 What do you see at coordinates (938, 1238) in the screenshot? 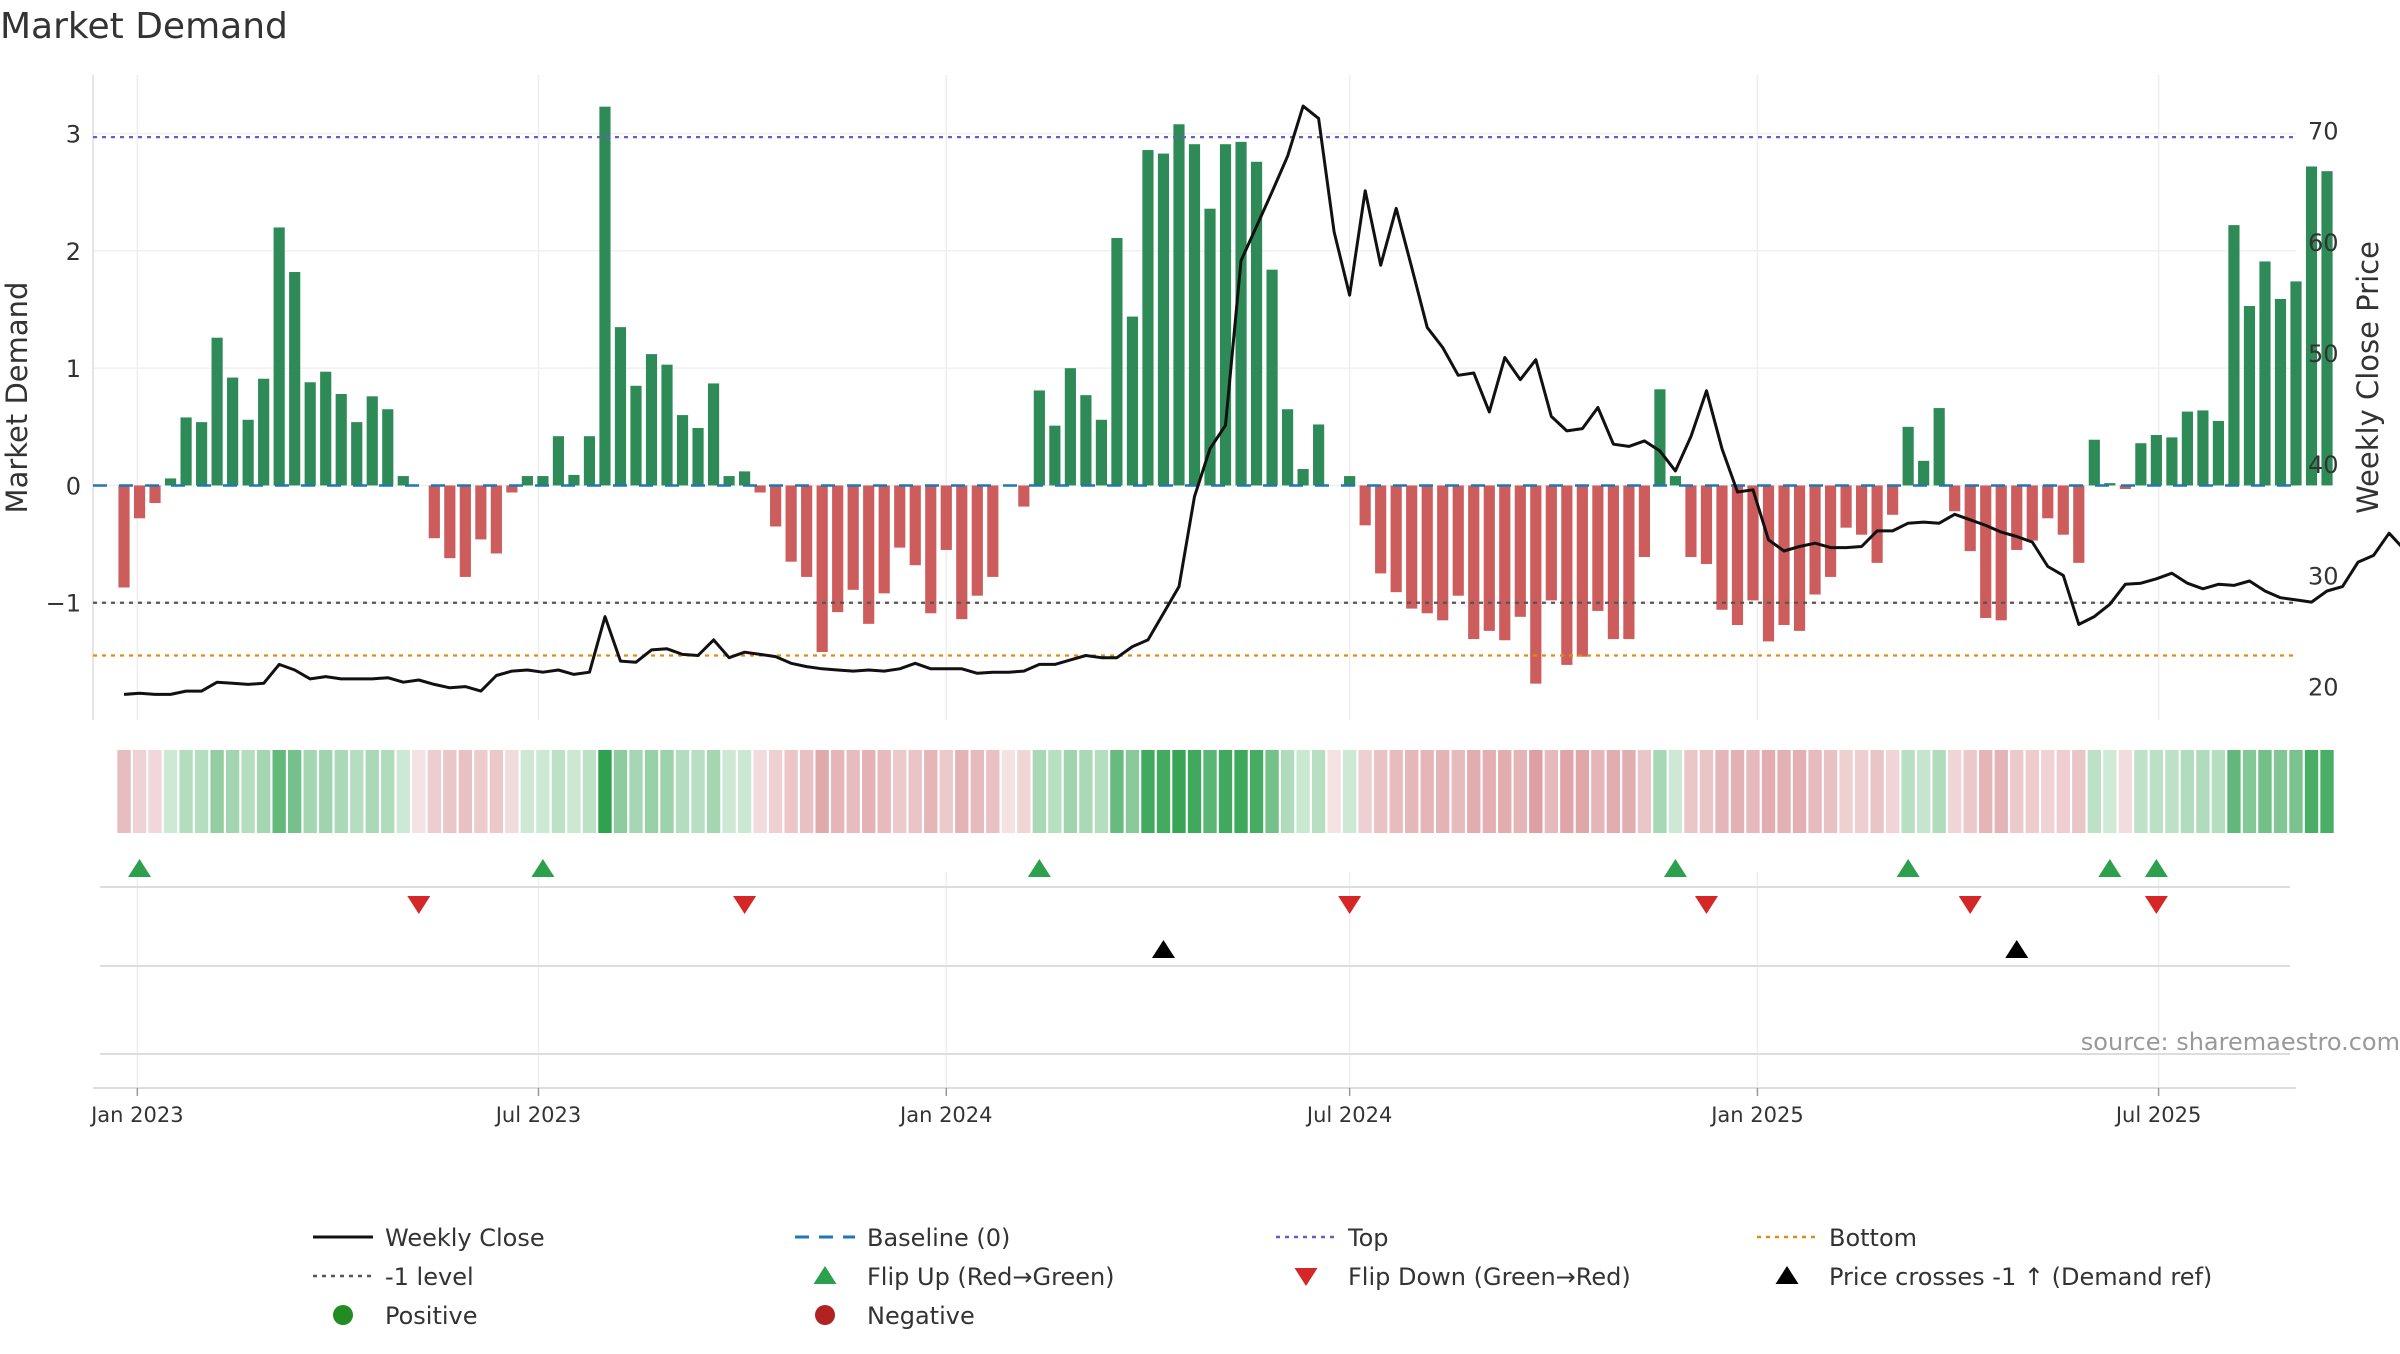
I see `legend-label: Baseline (0)` at bounding box center [938, 1238].